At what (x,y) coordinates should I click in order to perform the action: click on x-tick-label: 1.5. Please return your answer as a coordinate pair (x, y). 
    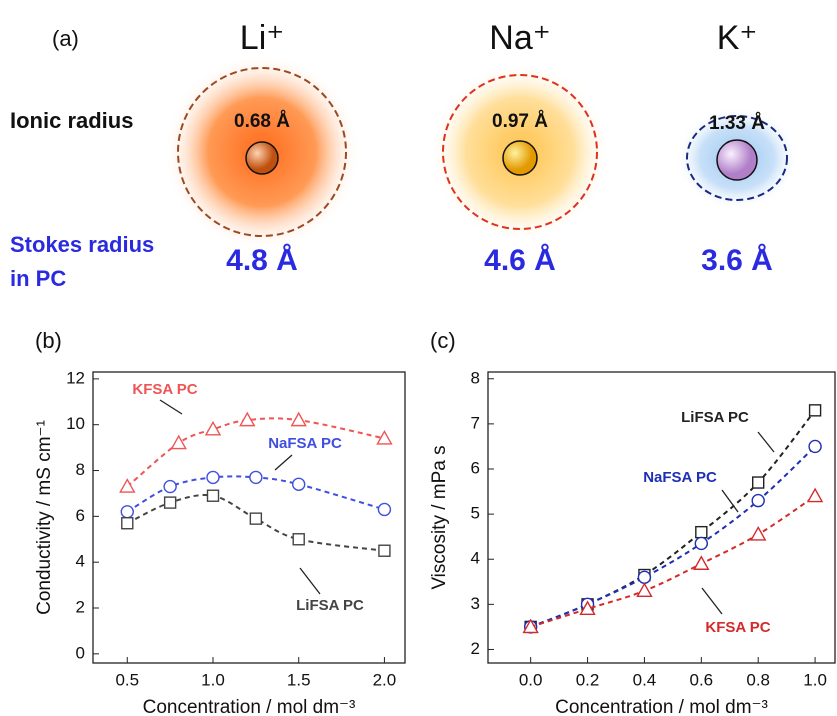
    Looking at the image, I should click on (299, 679).